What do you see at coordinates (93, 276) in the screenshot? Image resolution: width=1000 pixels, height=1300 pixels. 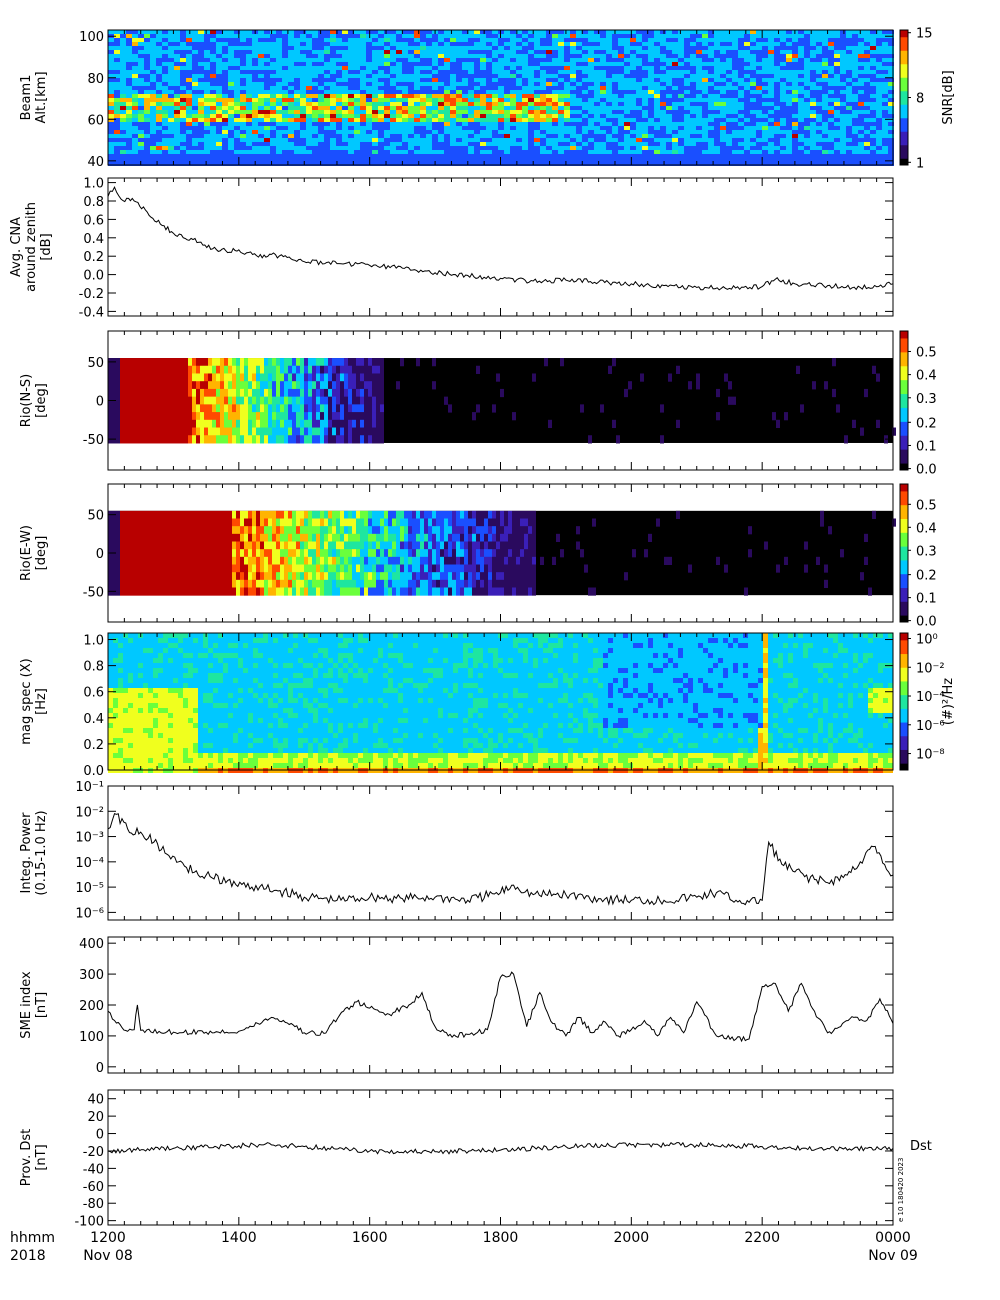 I see `y-tick-label: 0.0` at bounding box center [93, 276].